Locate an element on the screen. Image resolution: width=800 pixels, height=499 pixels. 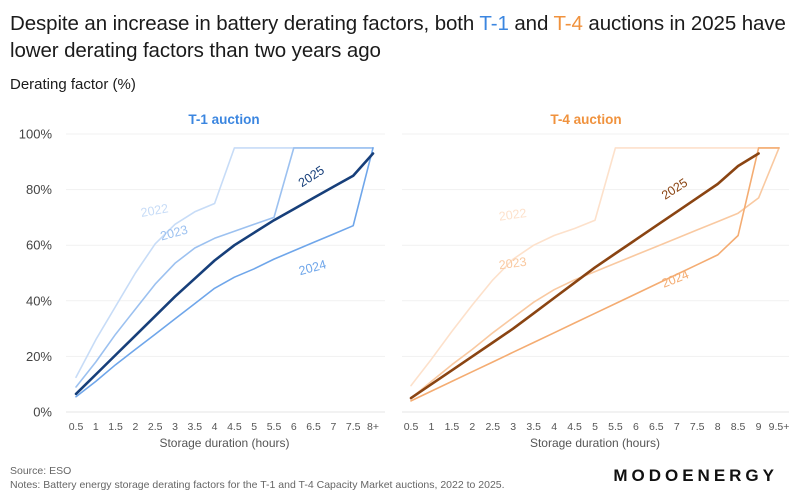
panel-t1-x-tick-label: 7.5 is located at coordinates (353, 427).